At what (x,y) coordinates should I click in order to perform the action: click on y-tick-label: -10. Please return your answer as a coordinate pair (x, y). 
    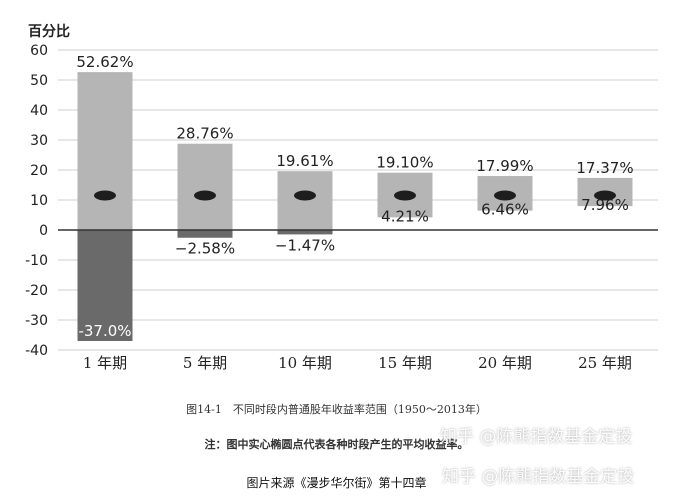
    Looking at the image, I should click on (36, 261).